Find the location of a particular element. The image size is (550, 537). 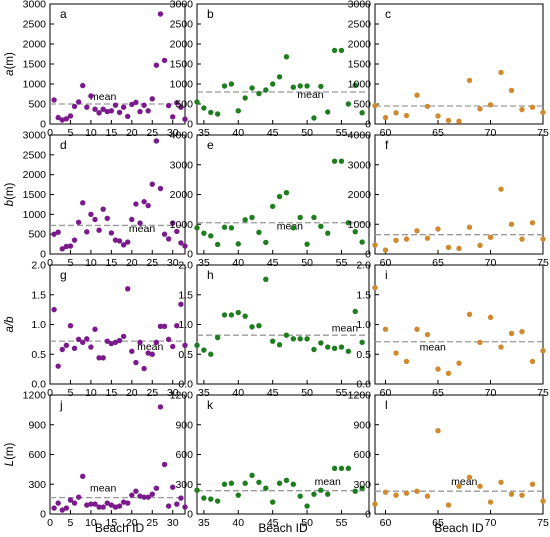

x-tick-label: 45 is located at coordinates (273, 523).